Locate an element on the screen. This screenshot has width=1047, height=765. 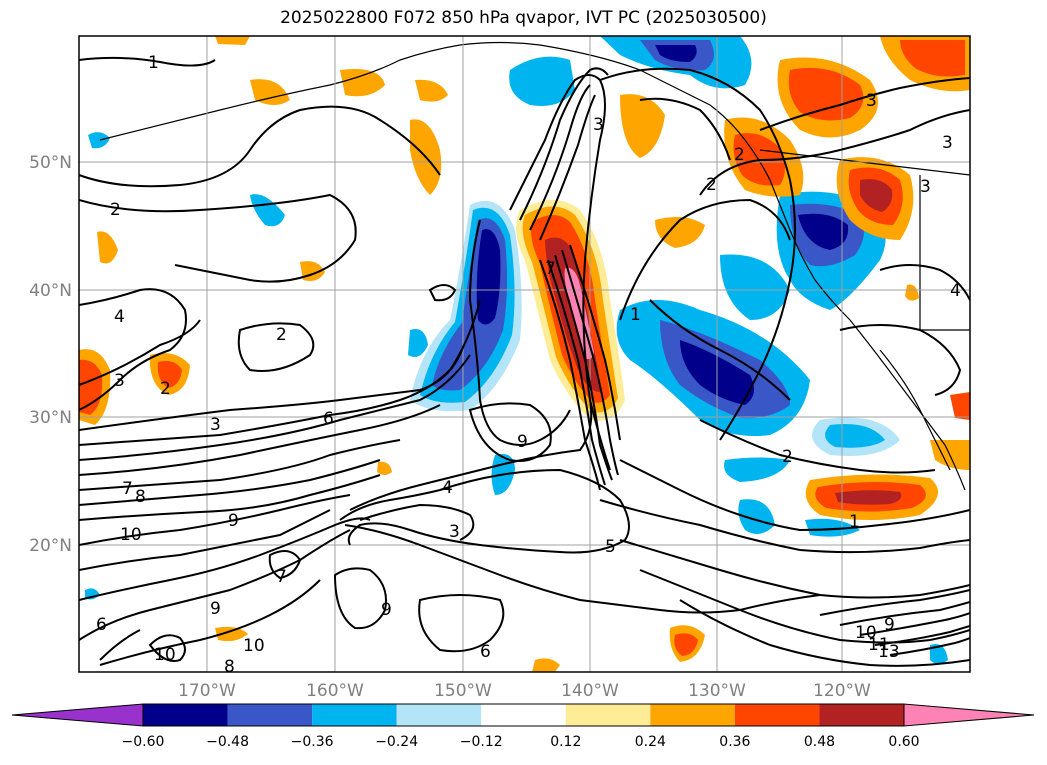
lat-label: 40°N is located at coordinates (50, 291).